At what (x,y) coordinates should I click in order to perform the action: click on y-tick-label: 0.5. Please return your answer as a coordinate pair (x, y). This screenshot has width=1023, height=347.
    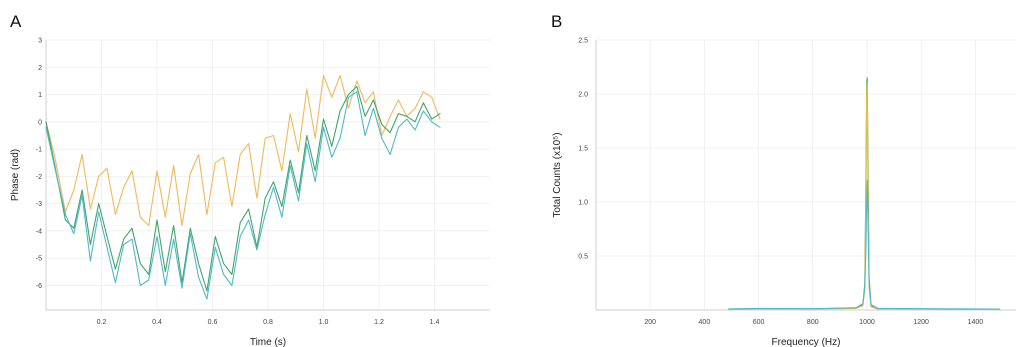
    Looking at the image, I should click on (583, 257).